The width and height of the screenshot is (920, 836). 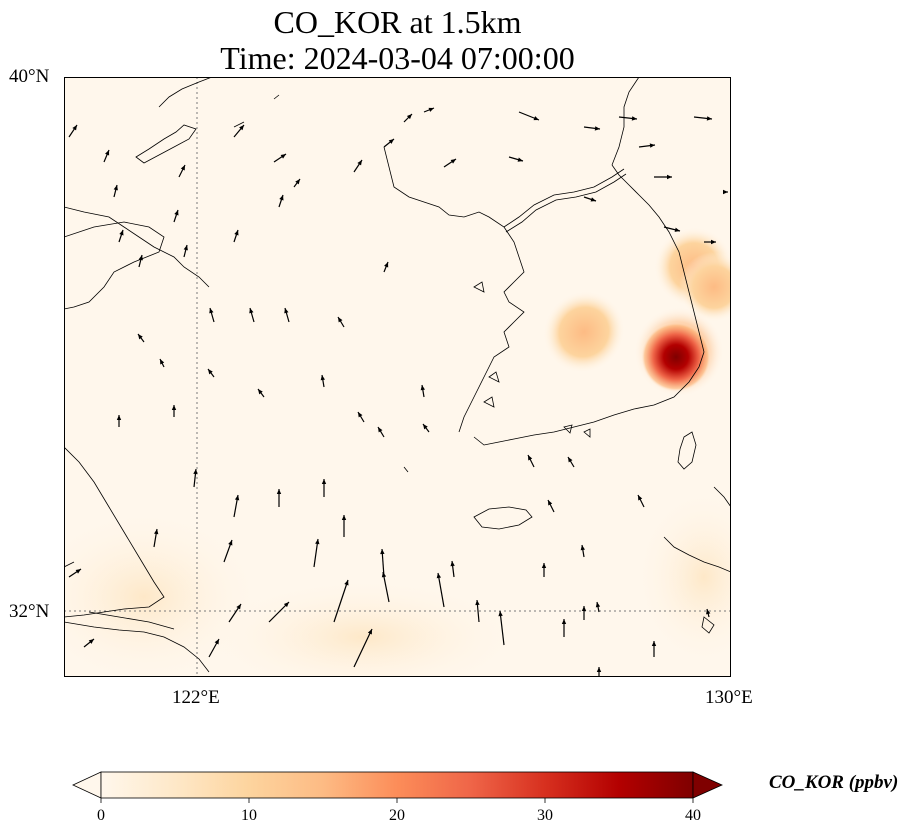 I want to click on colorbar-tick-20: 20, so click(x=397, y=815).